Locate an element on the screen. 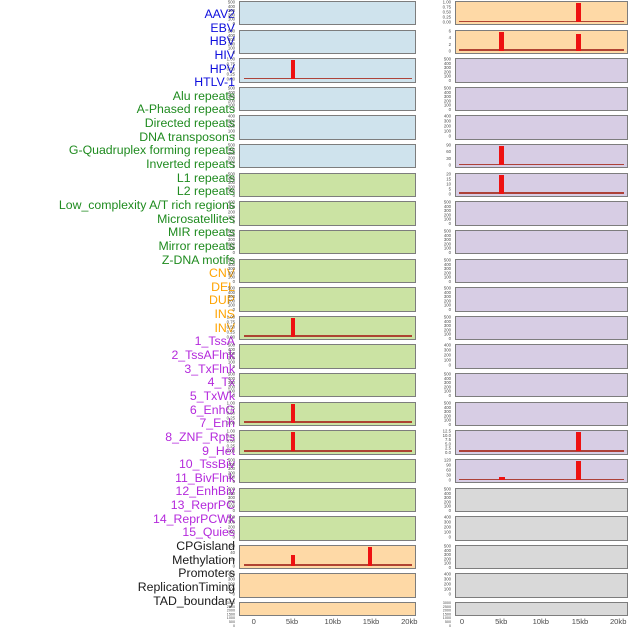  y-tick-label: 0.75 is located at coordinates (231, 322).